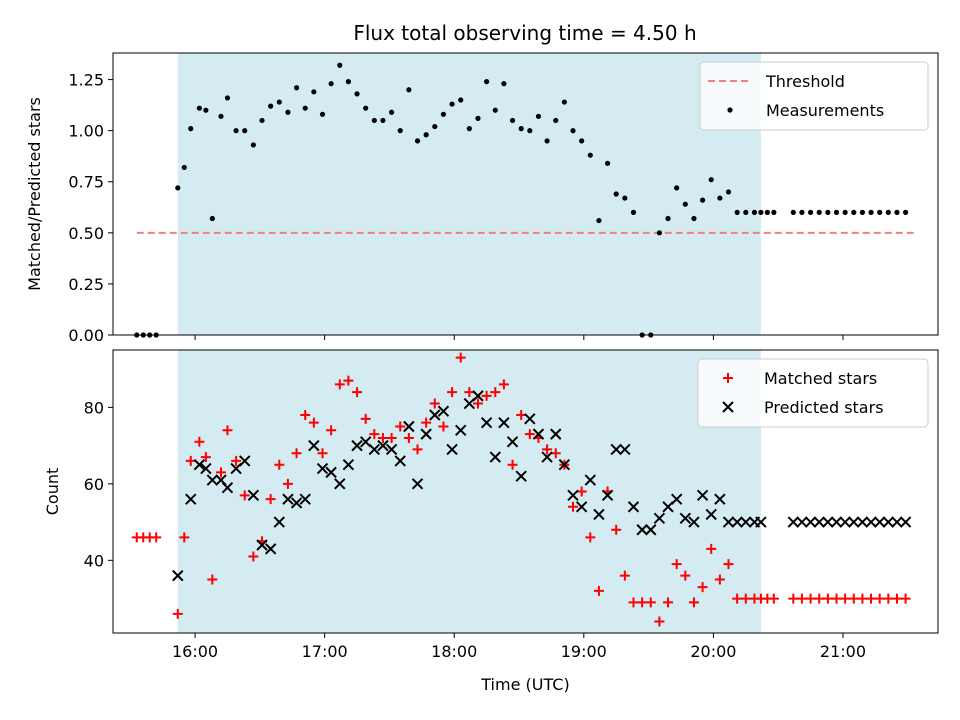 This screenshot has width=960, height=720. I want to click on y-tick-label: 0.75, so click(86, 182).